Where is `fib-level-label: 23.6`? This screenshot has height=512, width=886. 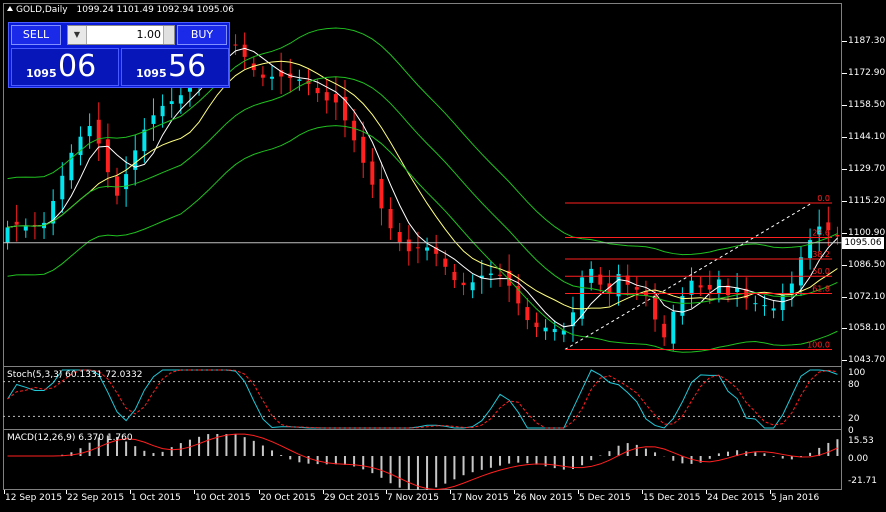 fib-level-label: 23.6 is located at coordinates (821, 233).